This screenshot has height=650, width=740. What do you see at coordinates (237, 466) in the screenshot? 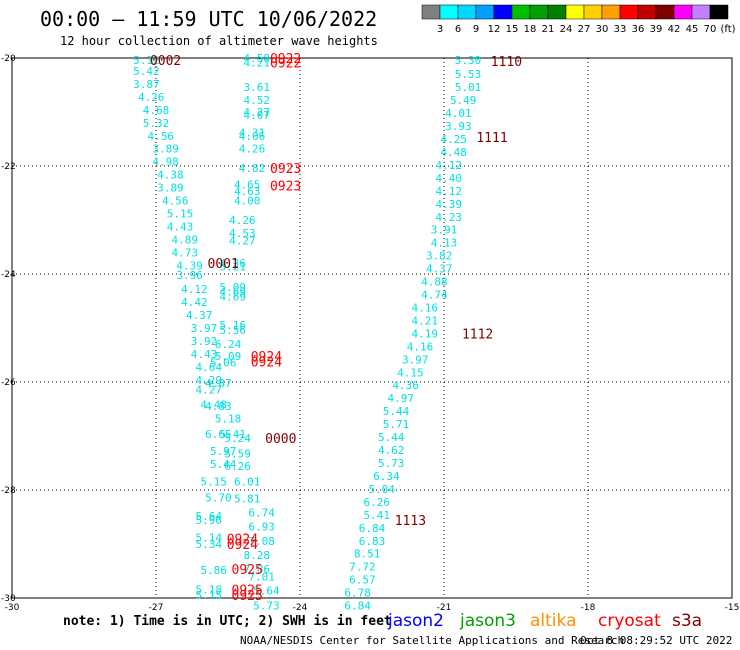
I see `wave-height-value: 6.26` at bounding box center [237, 466].